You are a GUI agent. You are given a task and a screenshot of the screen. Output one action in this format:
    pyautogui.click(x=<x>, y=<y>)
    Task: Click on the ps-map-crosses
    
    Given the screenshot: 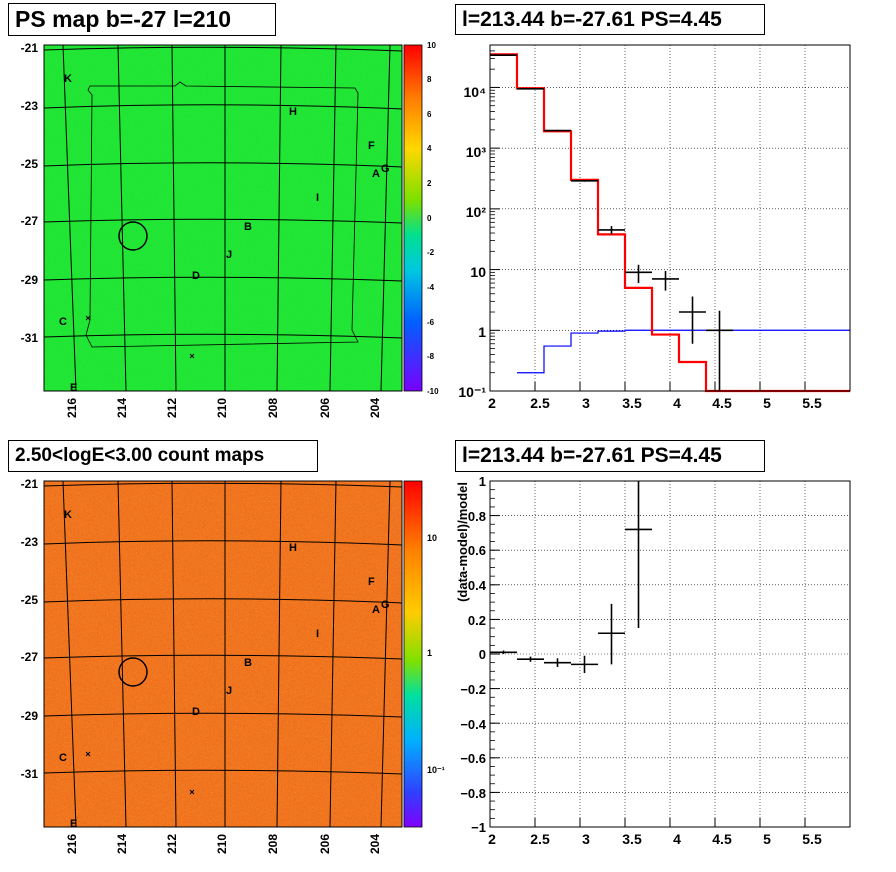 What is the action you would take?
    pyautogui.click(x=140, y=337)
    